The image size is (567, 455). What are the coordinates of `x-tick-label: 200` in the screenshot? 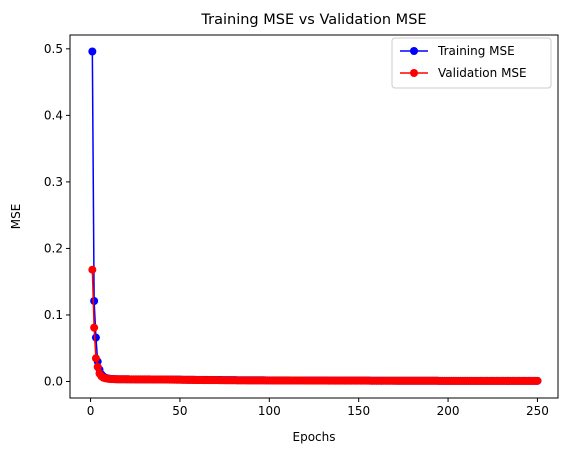 It's located at (448, 411).